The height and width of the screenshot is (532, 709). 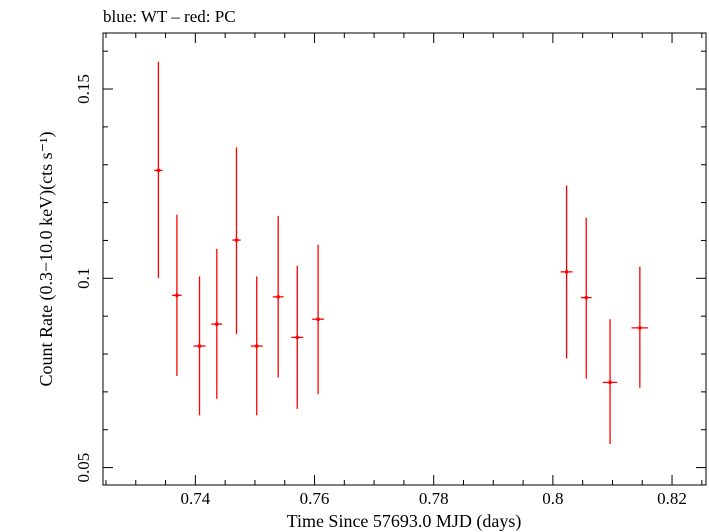 I want to click on x-tick-label: 0.8, so click(x=552, y=498).